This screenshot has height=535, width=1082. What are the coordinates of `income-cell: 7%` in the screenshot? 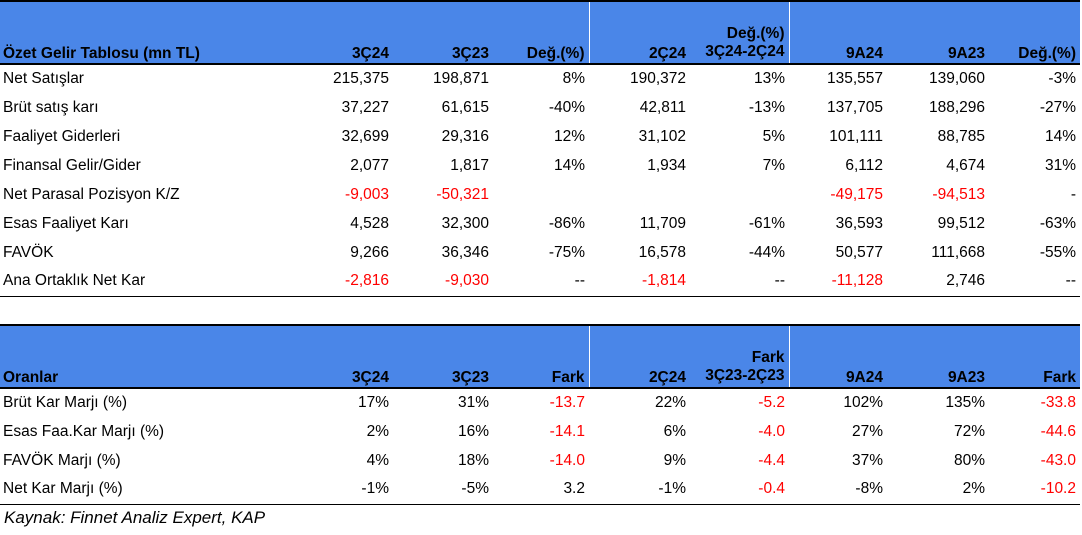 It's located at (773, 165).